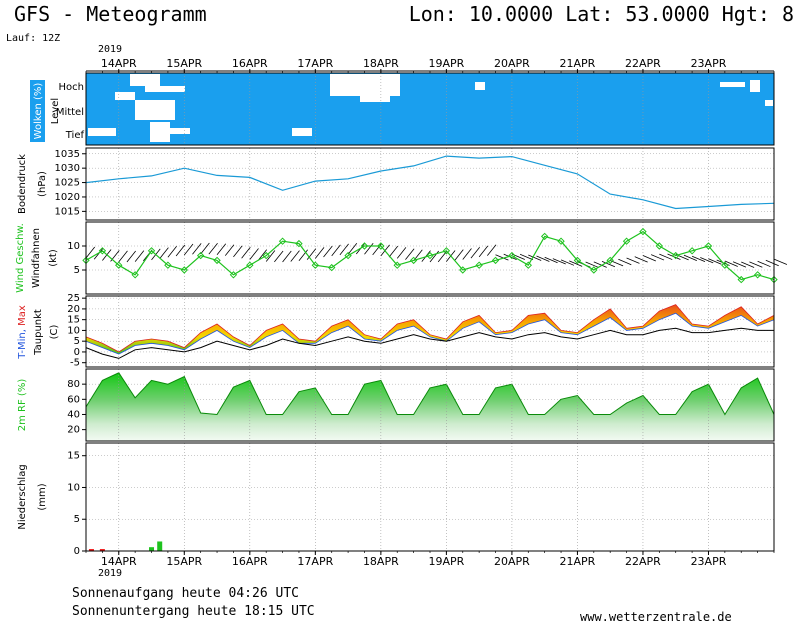 The image size is (800, 625). What do you see at coordinates (110, 14) in the screenshot?
I see `chart-title: GFS - Meteogramm` at bounding box center [110, 14].